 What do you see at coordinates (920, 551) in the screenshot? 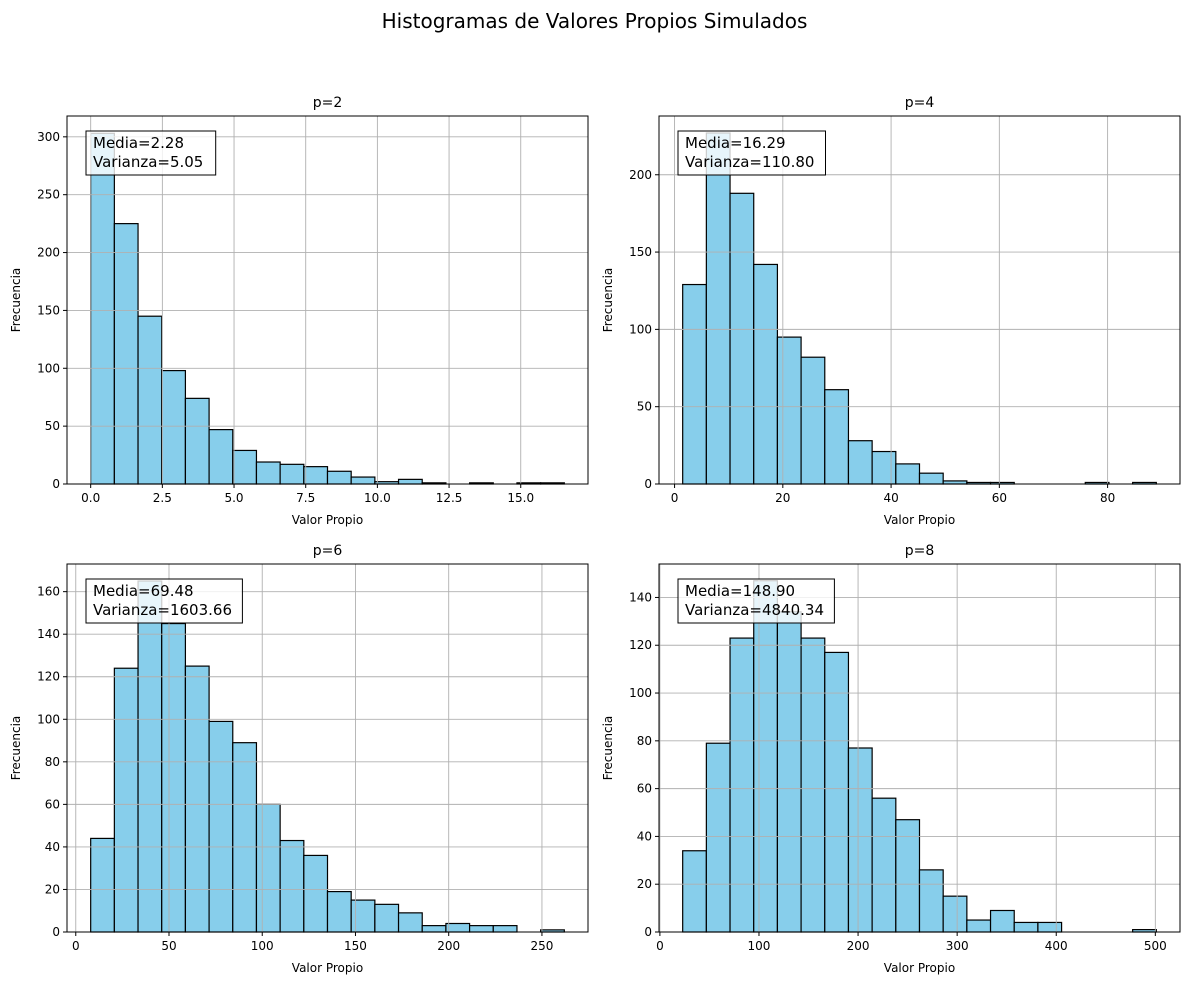
I see `subplot-title: p=8` at bounding box center [920, 551].